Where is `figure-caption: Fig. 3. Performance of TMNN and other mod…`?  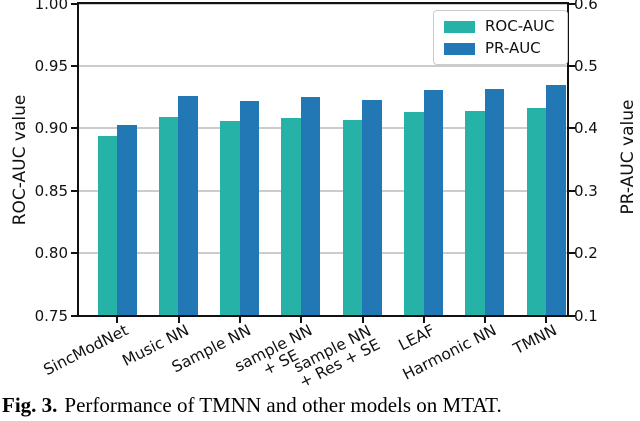 figure-caption: Fig. 3. Performance of TMNN and other mod… is located at coordinates (321, 405).